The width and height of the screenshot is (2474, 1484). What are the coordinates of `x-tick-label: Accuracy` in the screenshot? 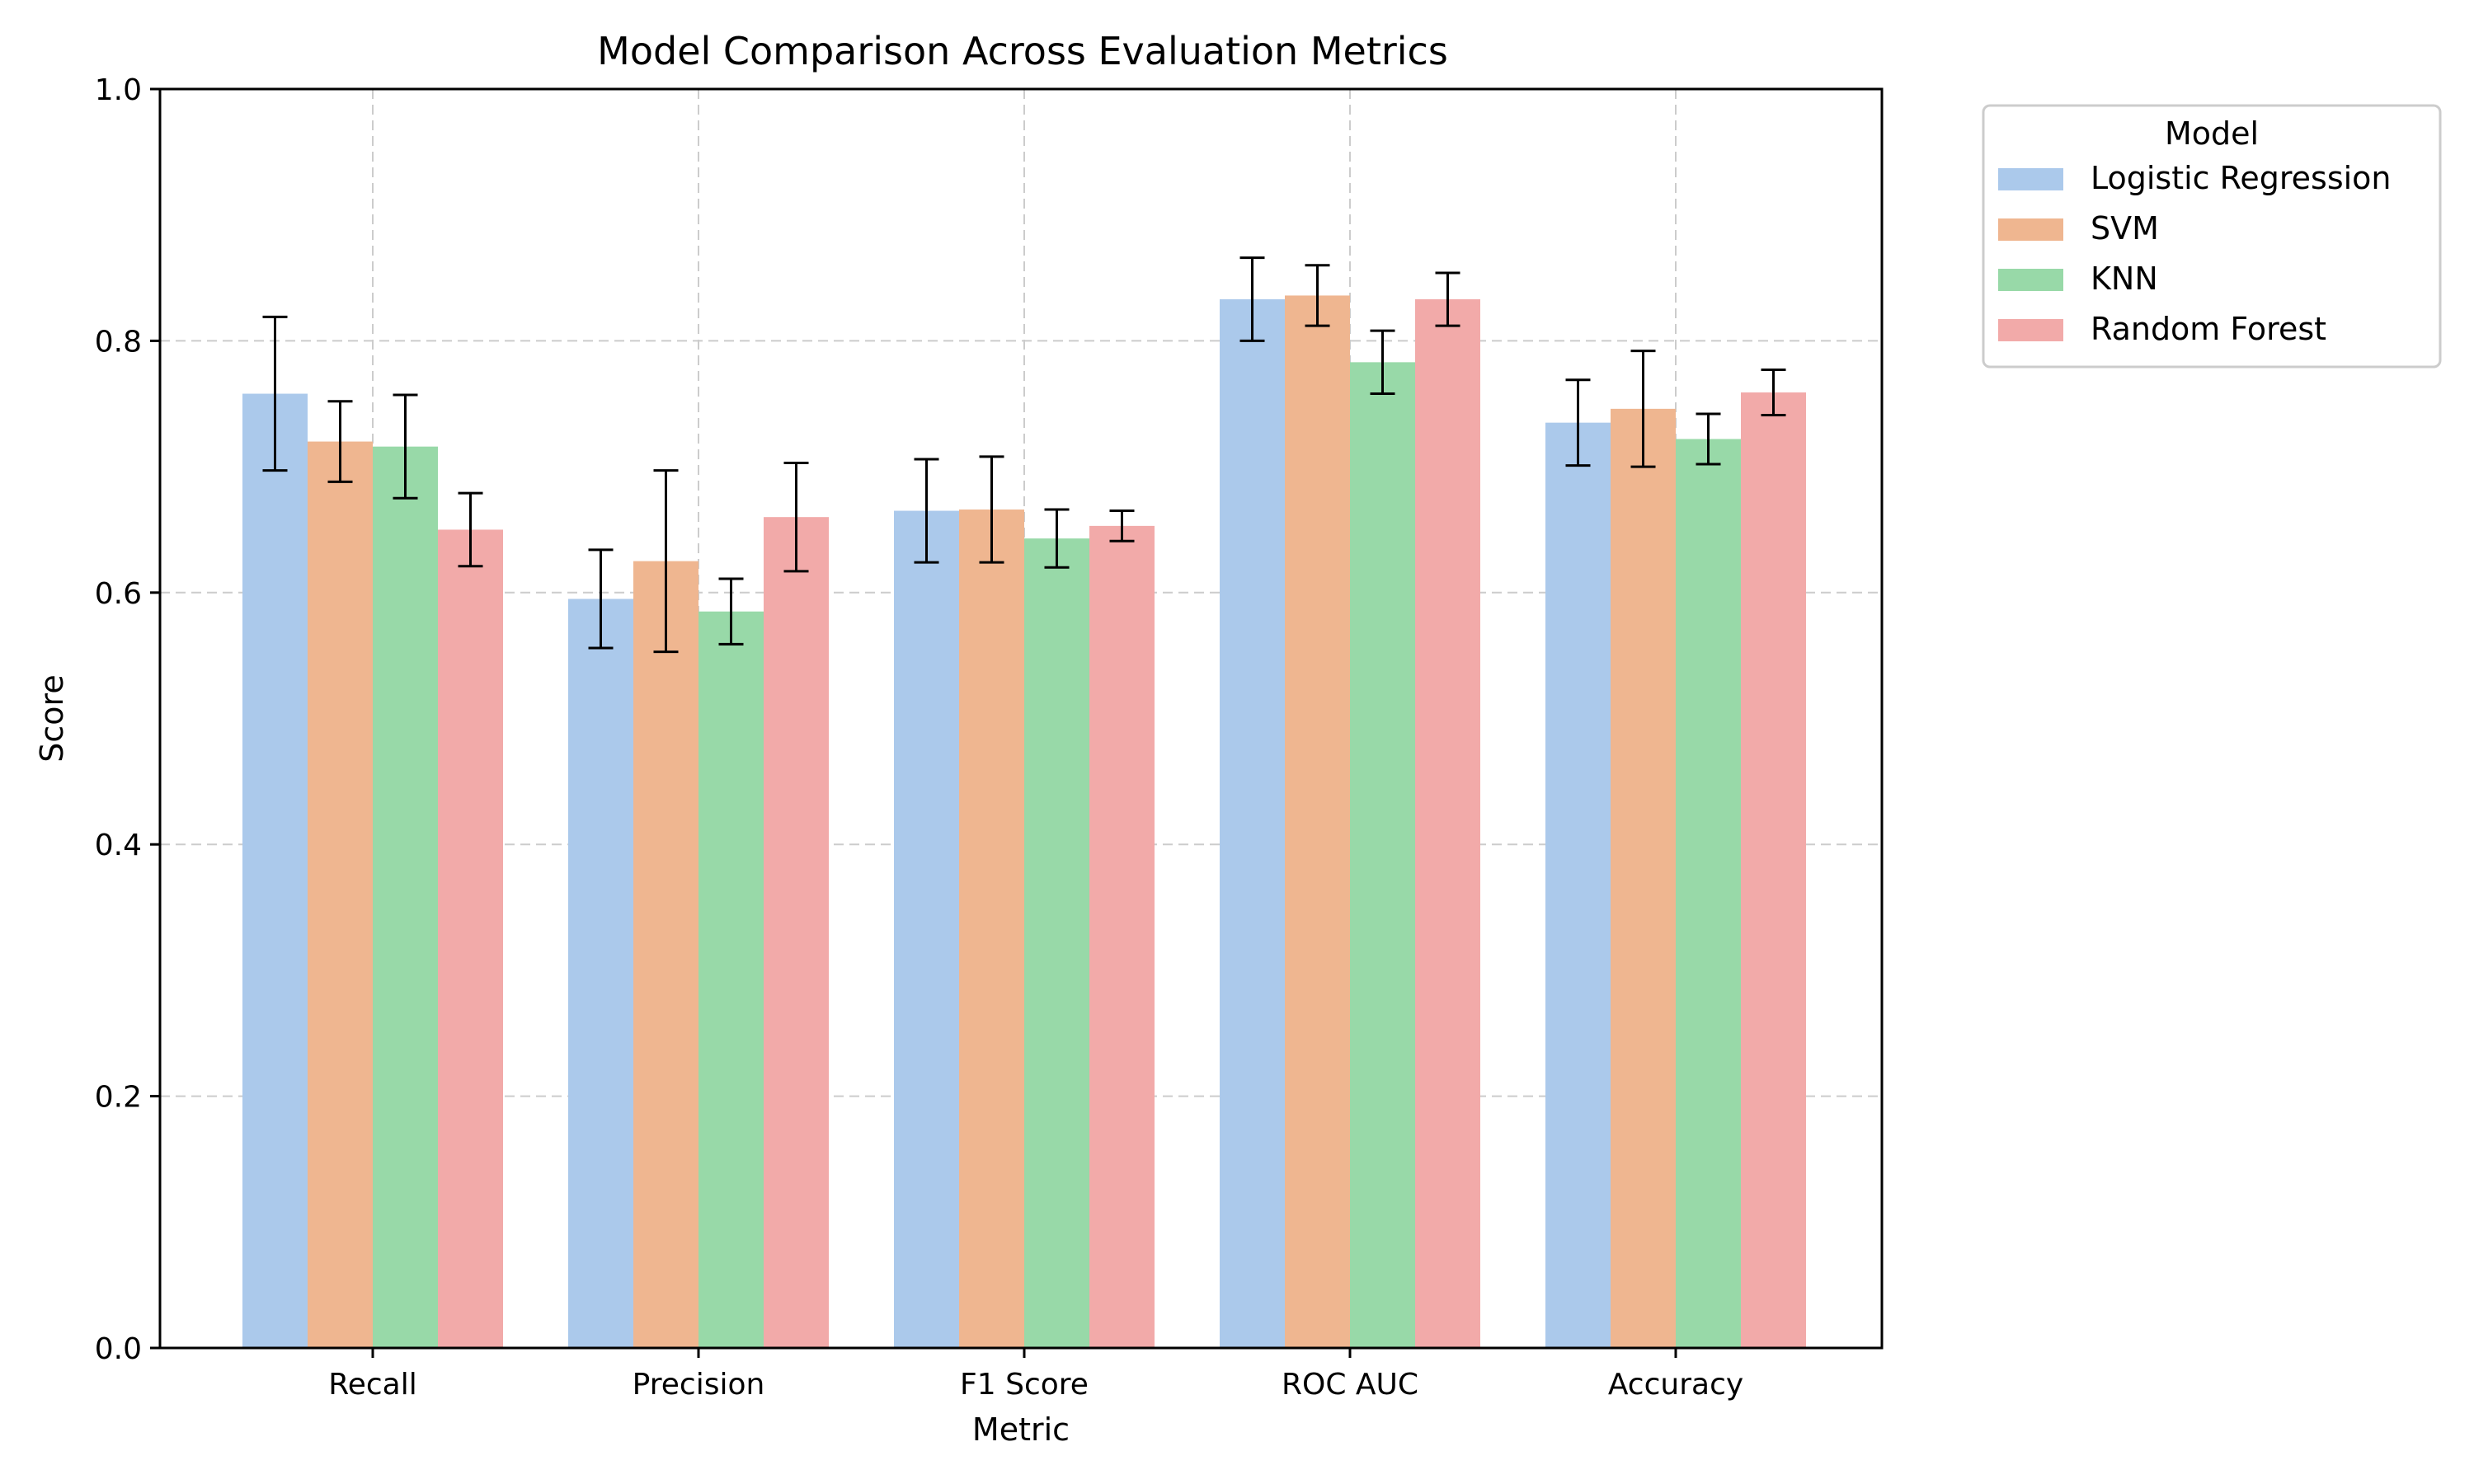 It's located at (1675, 1385).